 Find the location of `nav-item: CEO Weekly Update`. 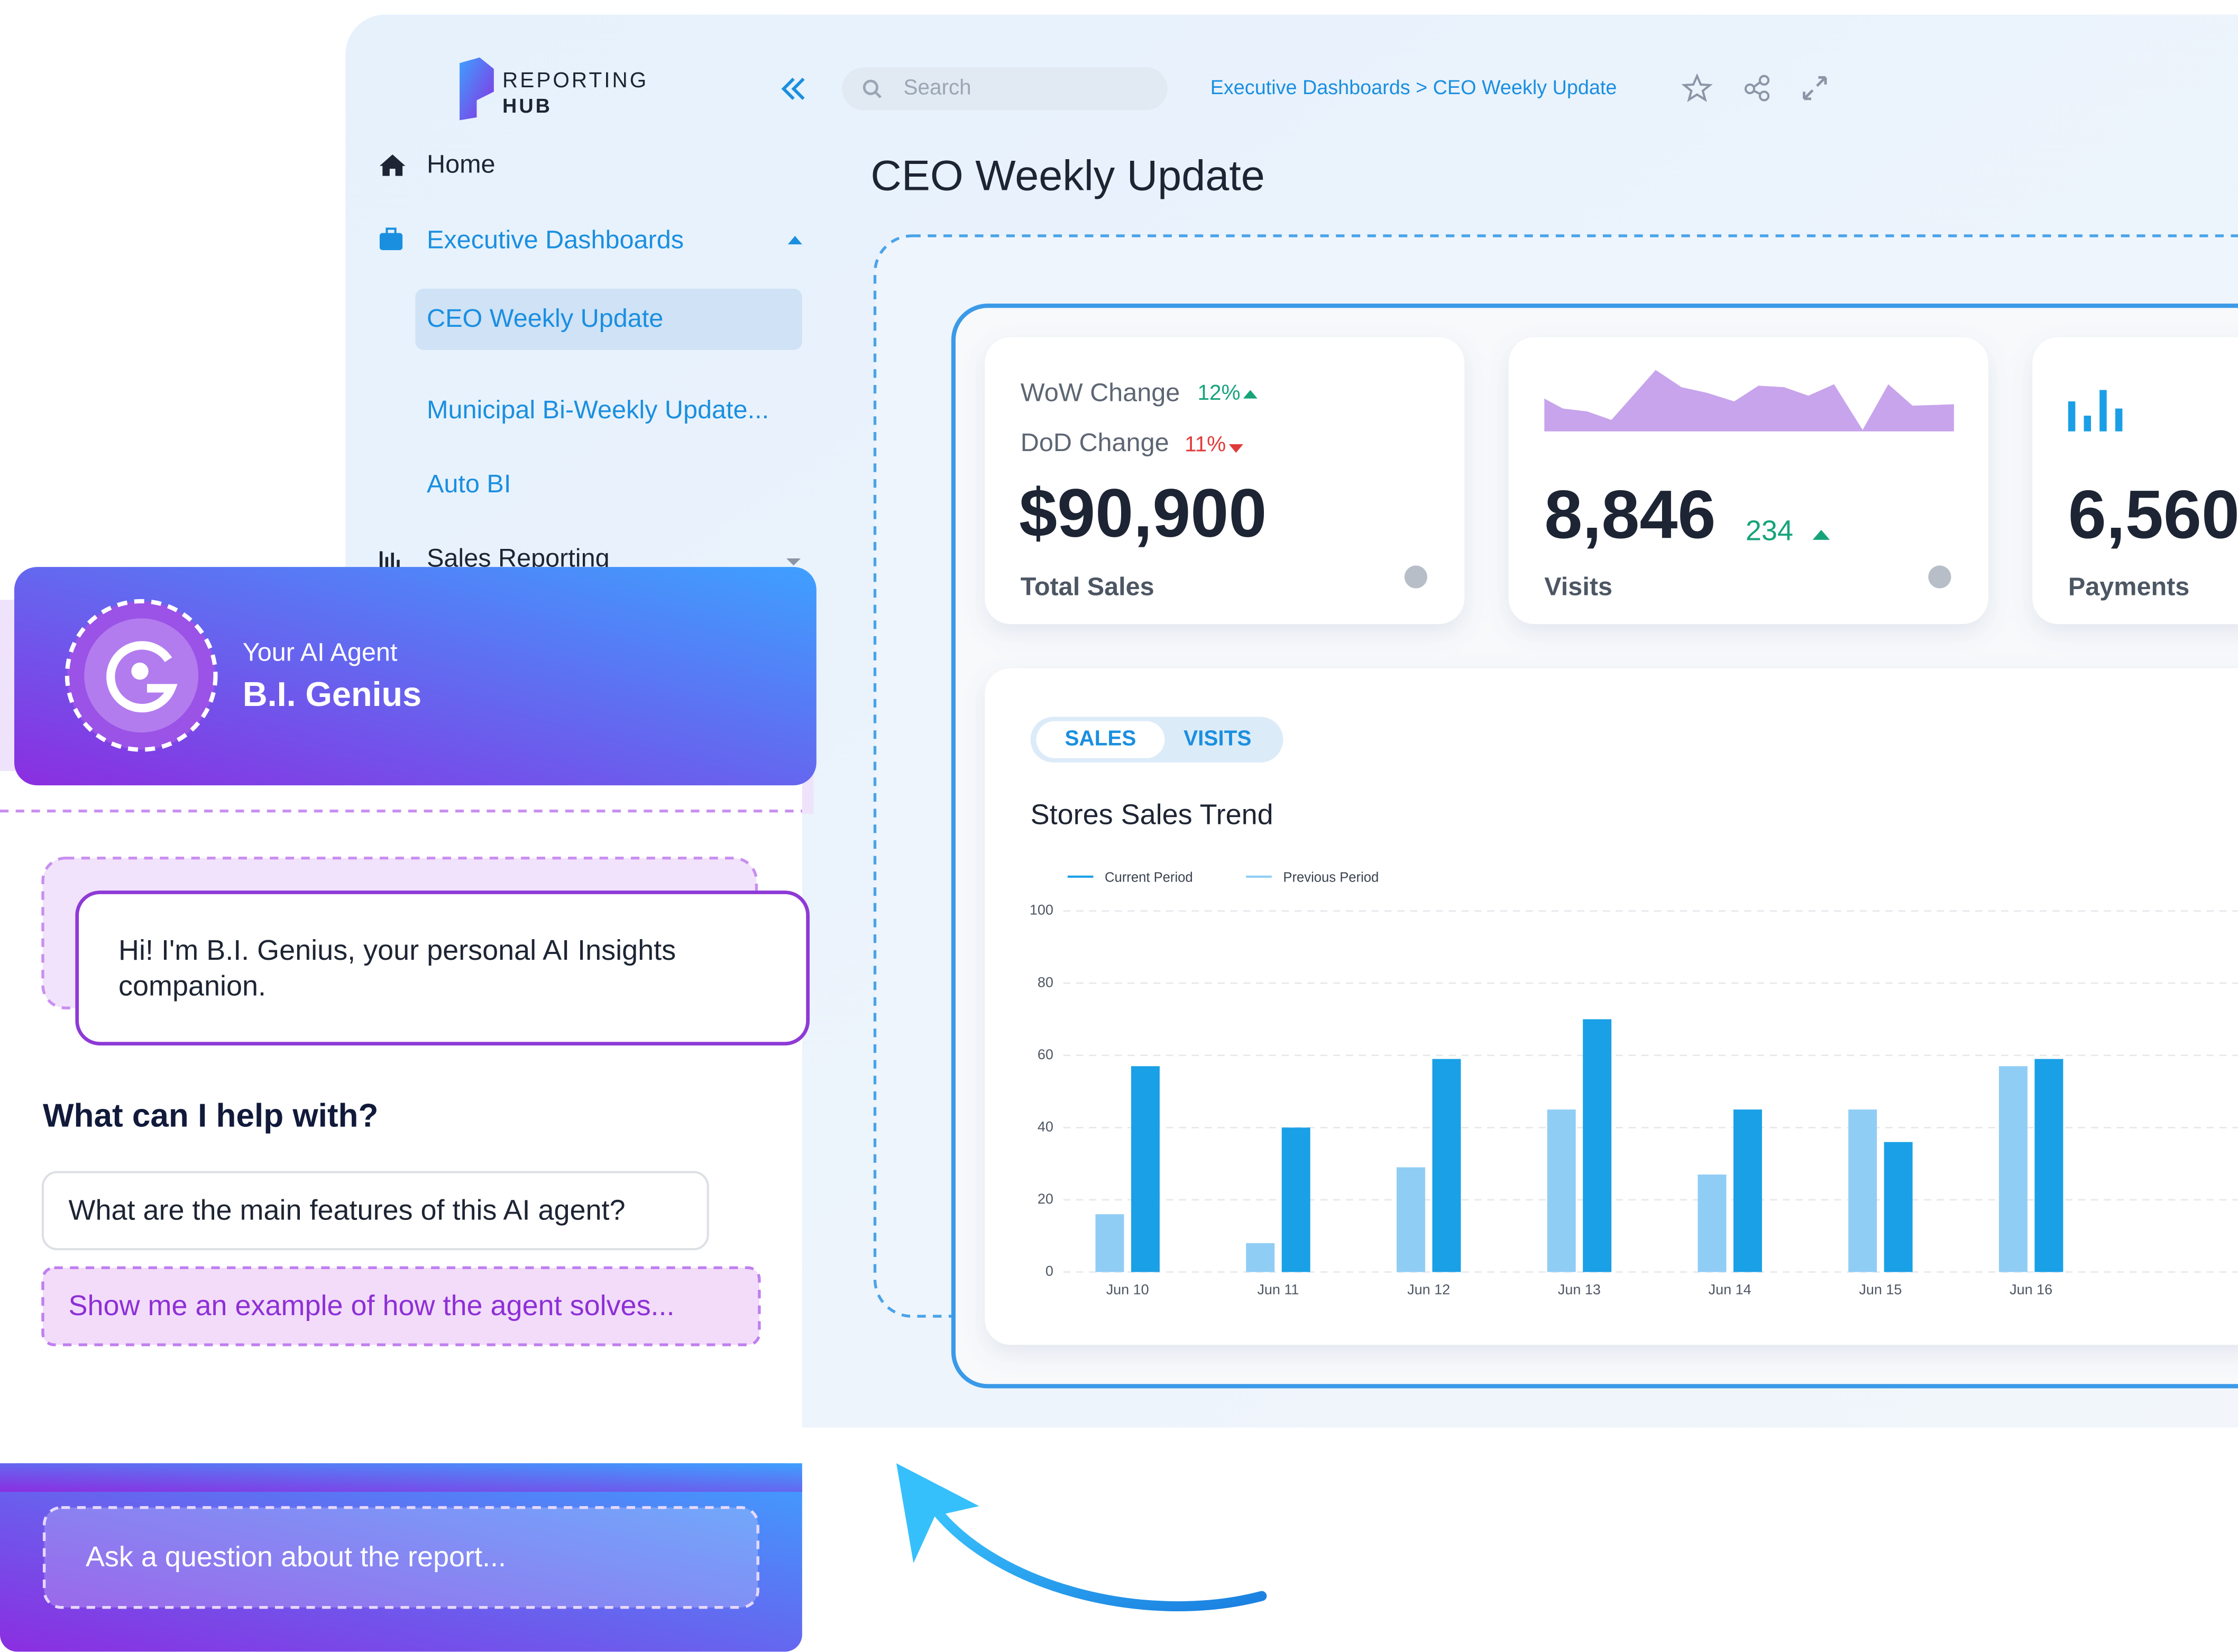

nav-item: CEO Weekly Update is located at coordinates (545, 318).